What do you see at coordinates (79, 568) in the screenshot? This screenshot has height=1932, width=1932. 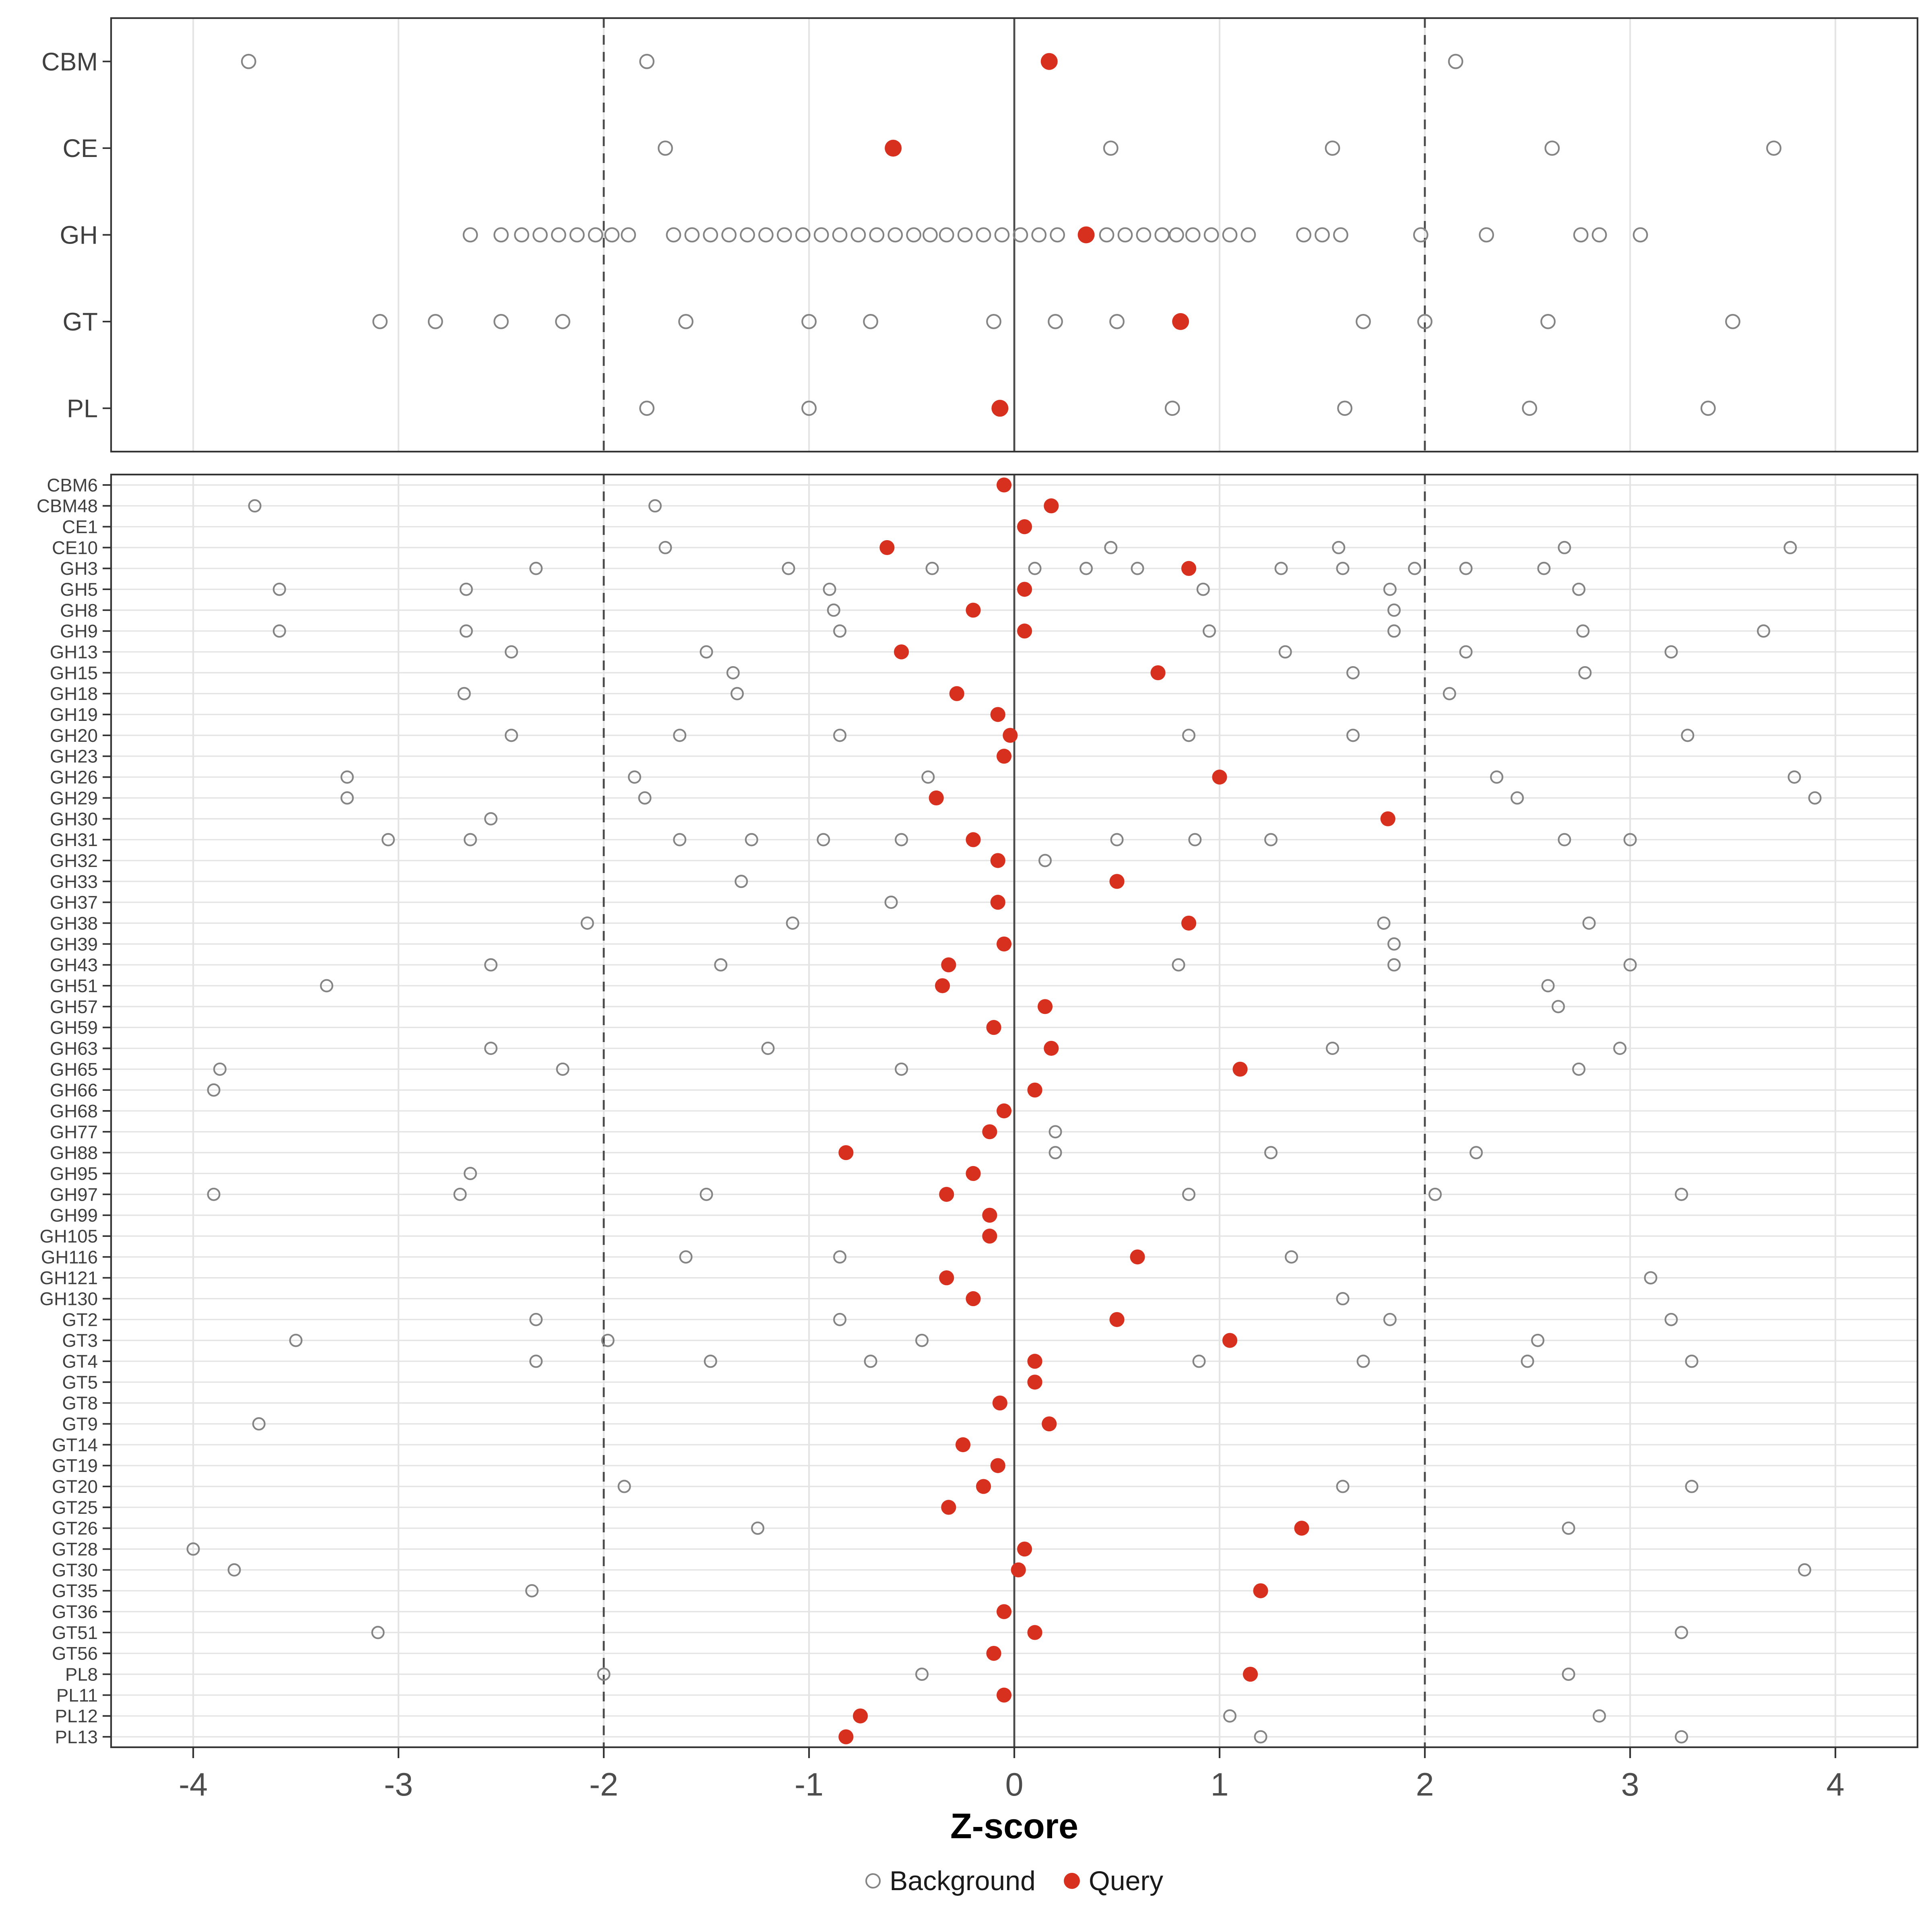 I see `y-axis-label: GH3` at bounding box center [79, 568].